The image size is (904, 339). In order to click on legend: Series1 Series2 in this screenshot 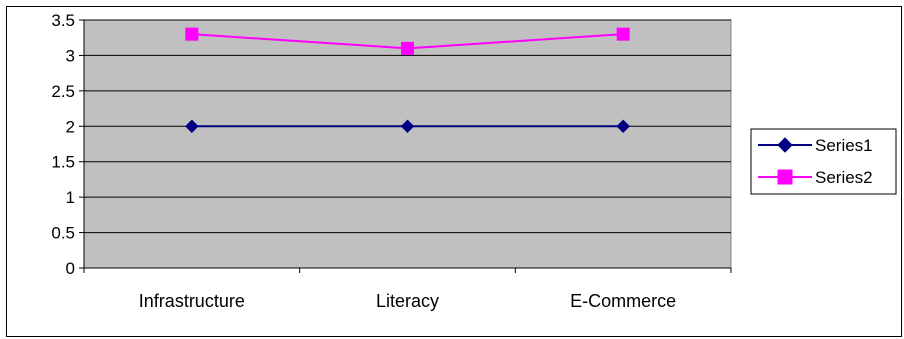, I will do `click(823, 161)`.